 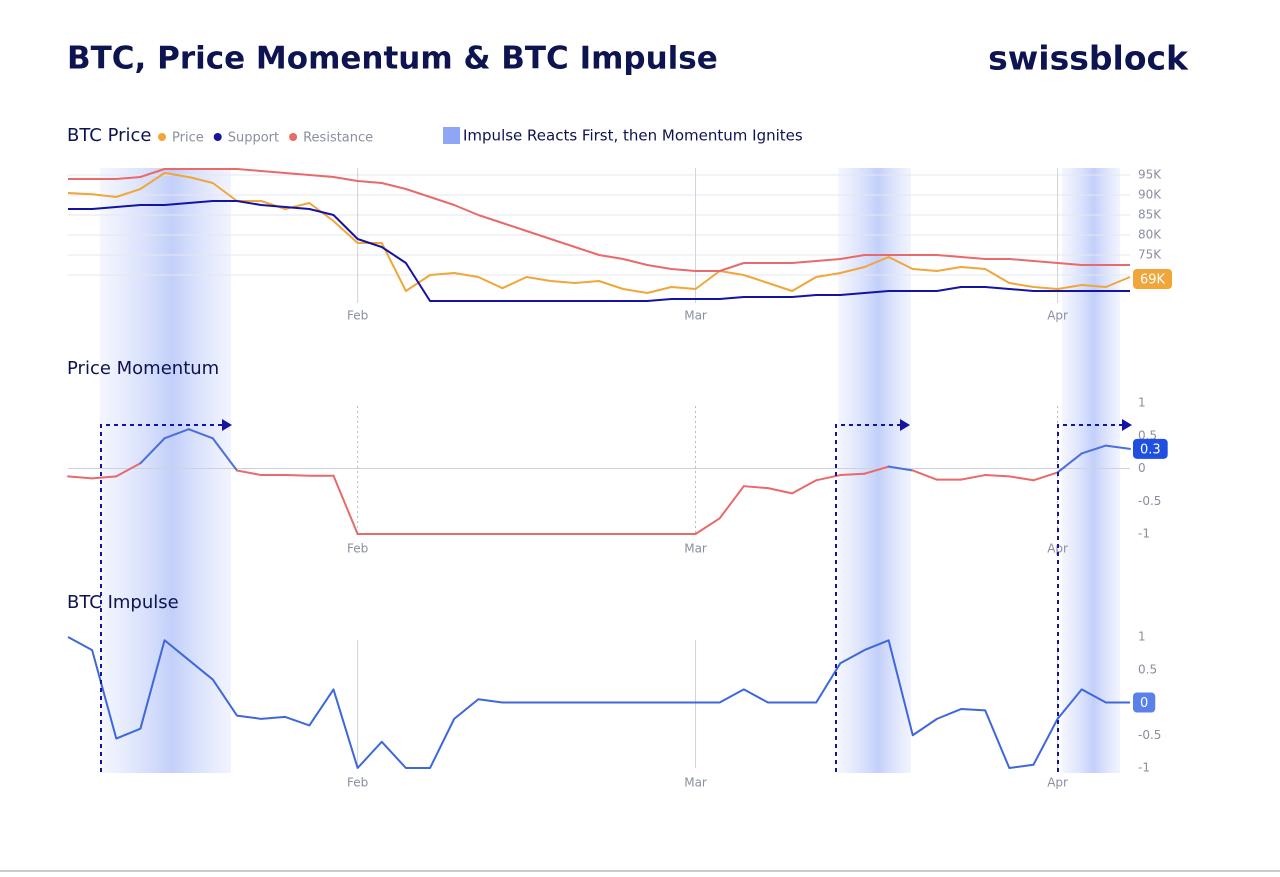 I want to click on panel-title: Price Momentum, so click(x=143, y=368).